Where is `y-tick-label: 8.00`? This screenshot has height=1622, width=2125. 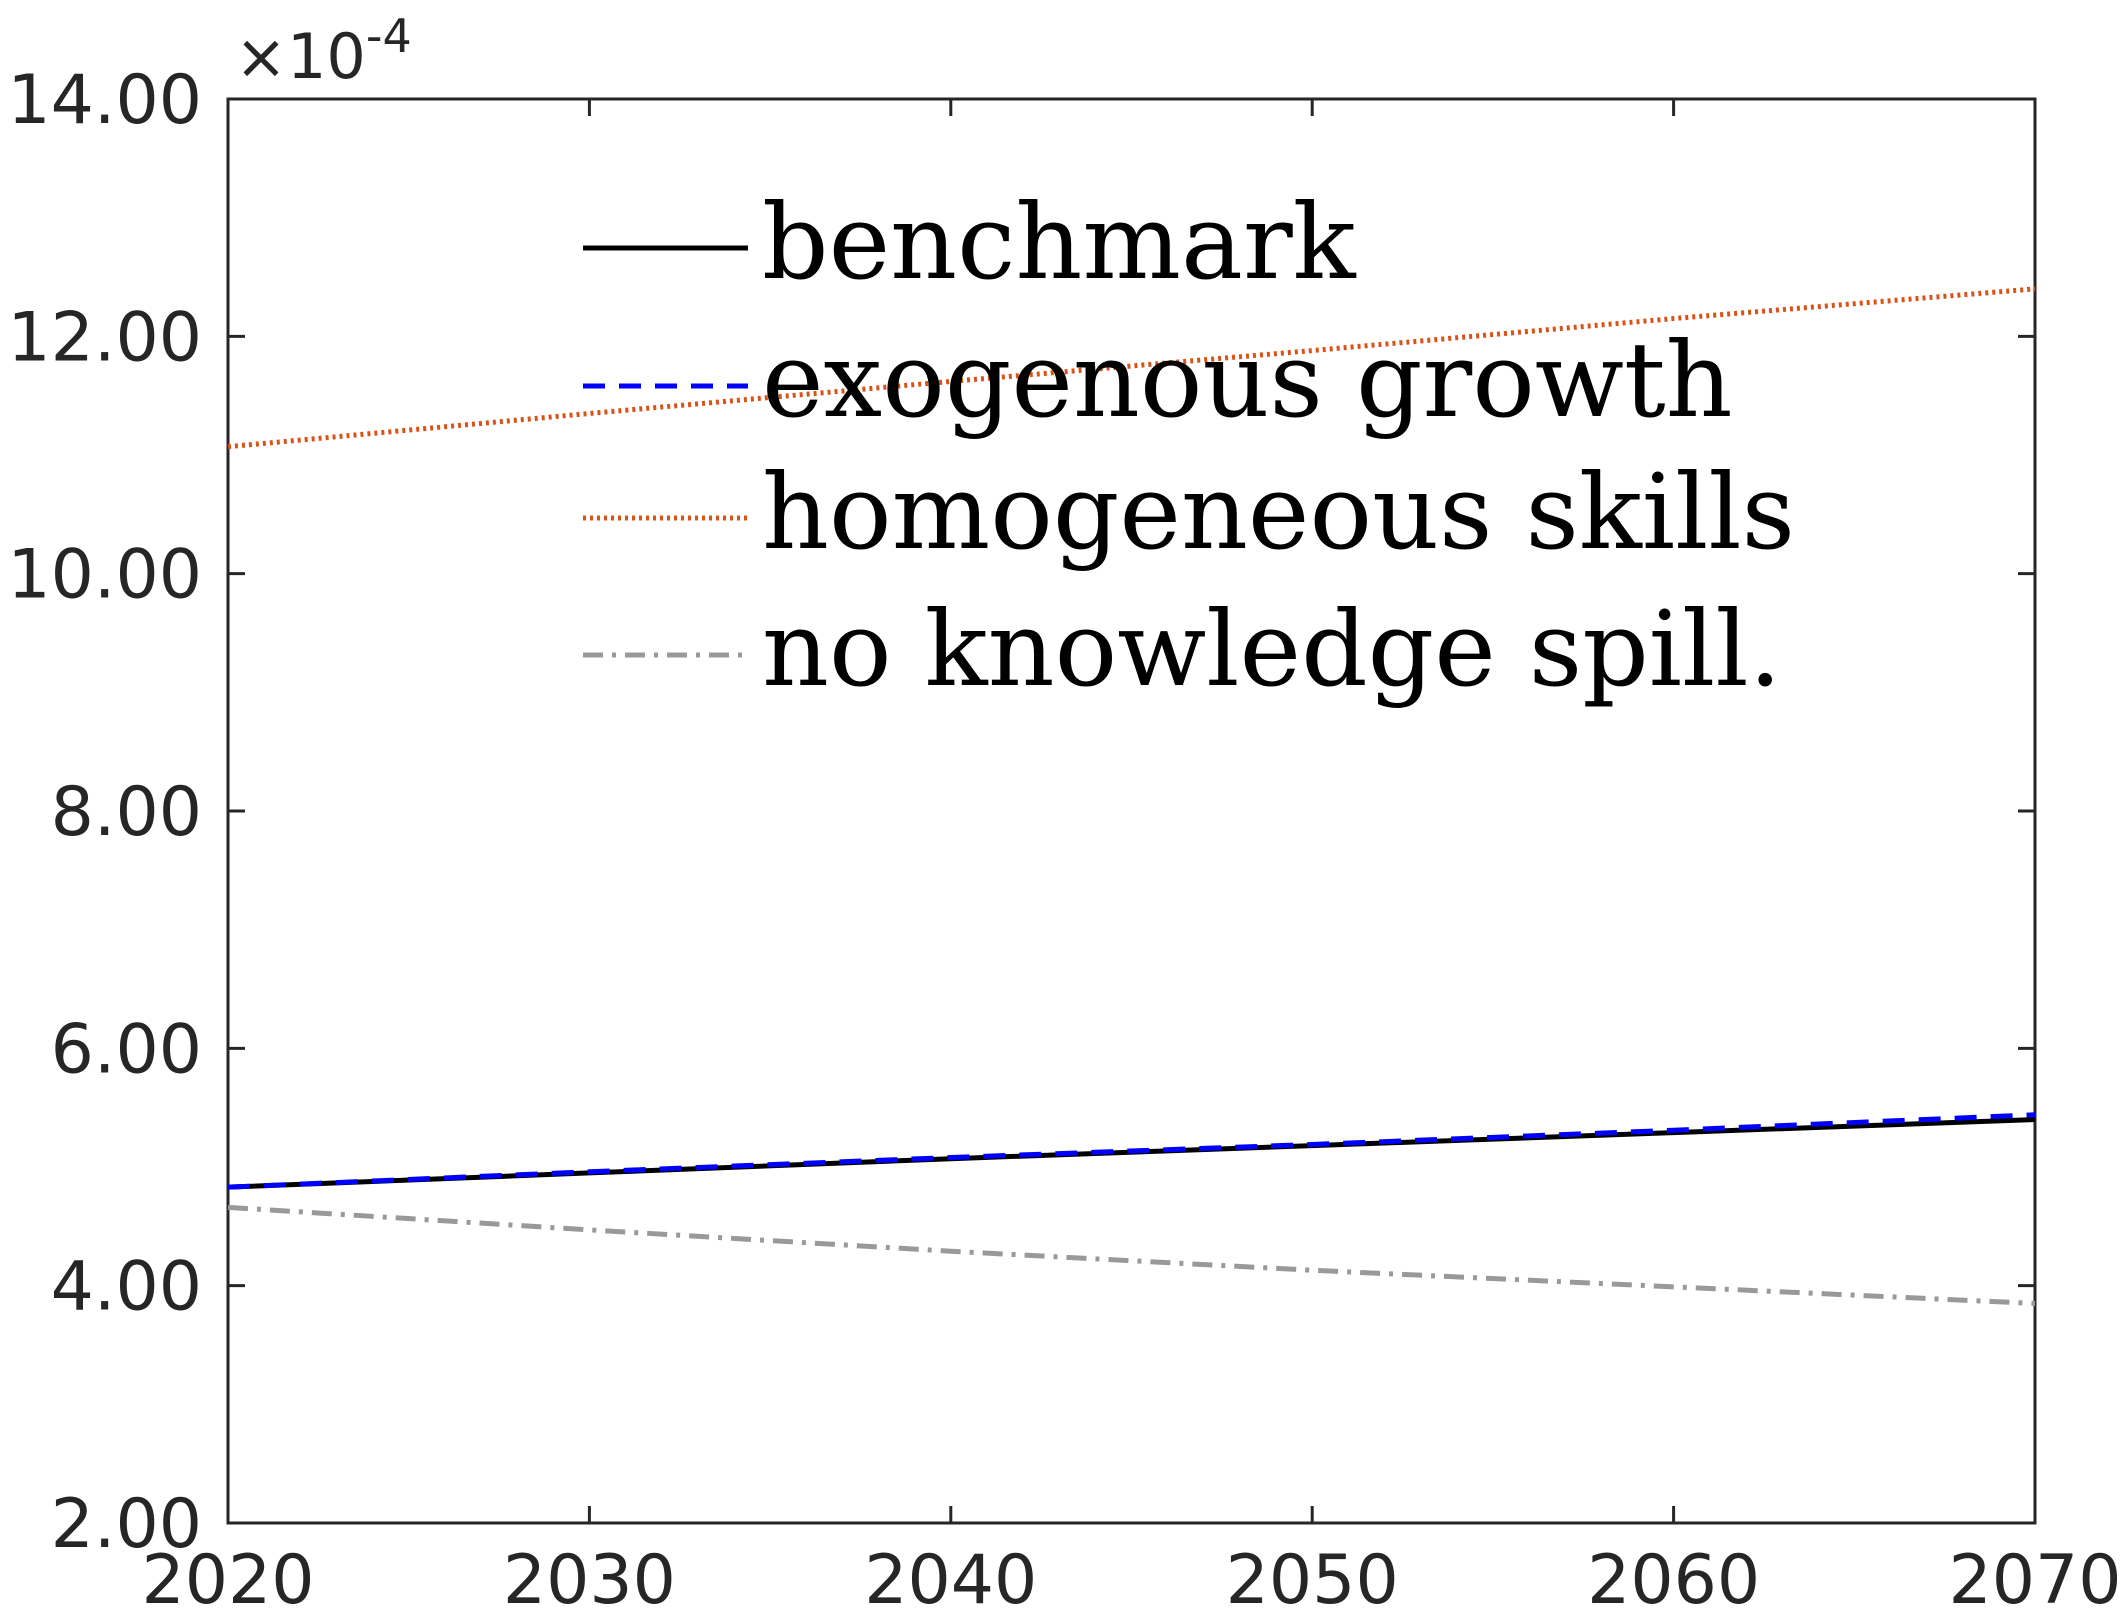 y-tick-label: 8.00 is located at coordinates (126, 812).